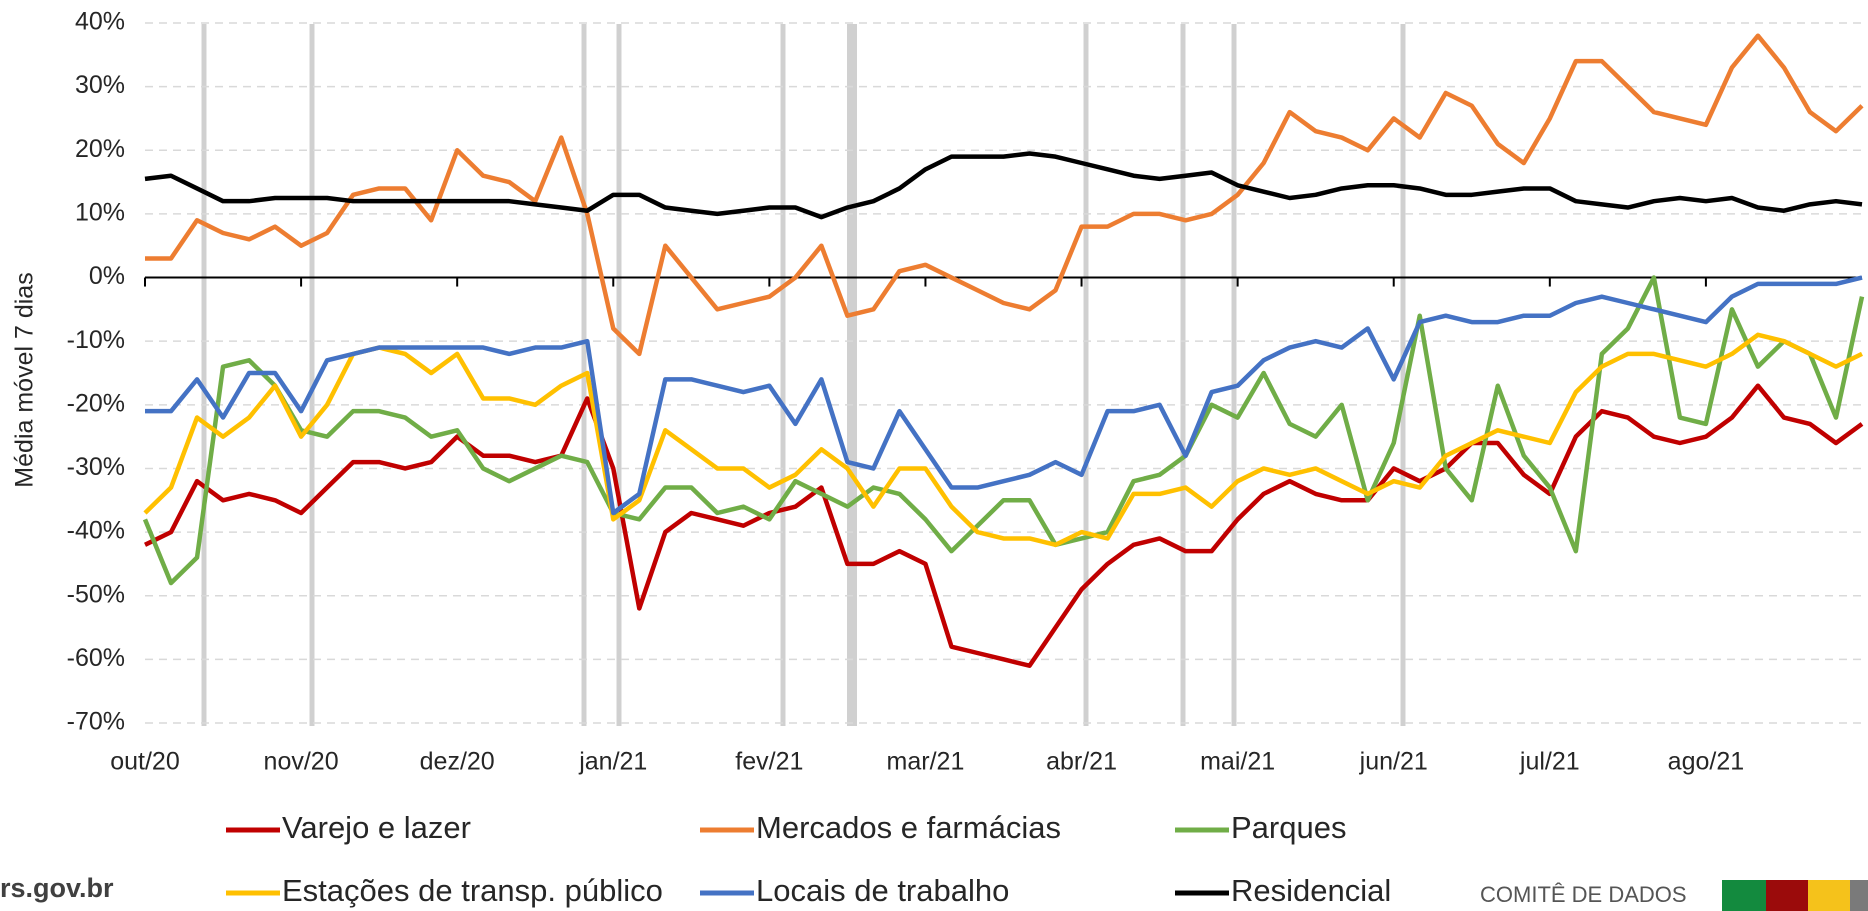 The image size is (1868, 911). What do you see at coordinates (882, 890) in the screenshot?
I see `legend-label: Locais de trabalho` at bounding box center [882, 890].